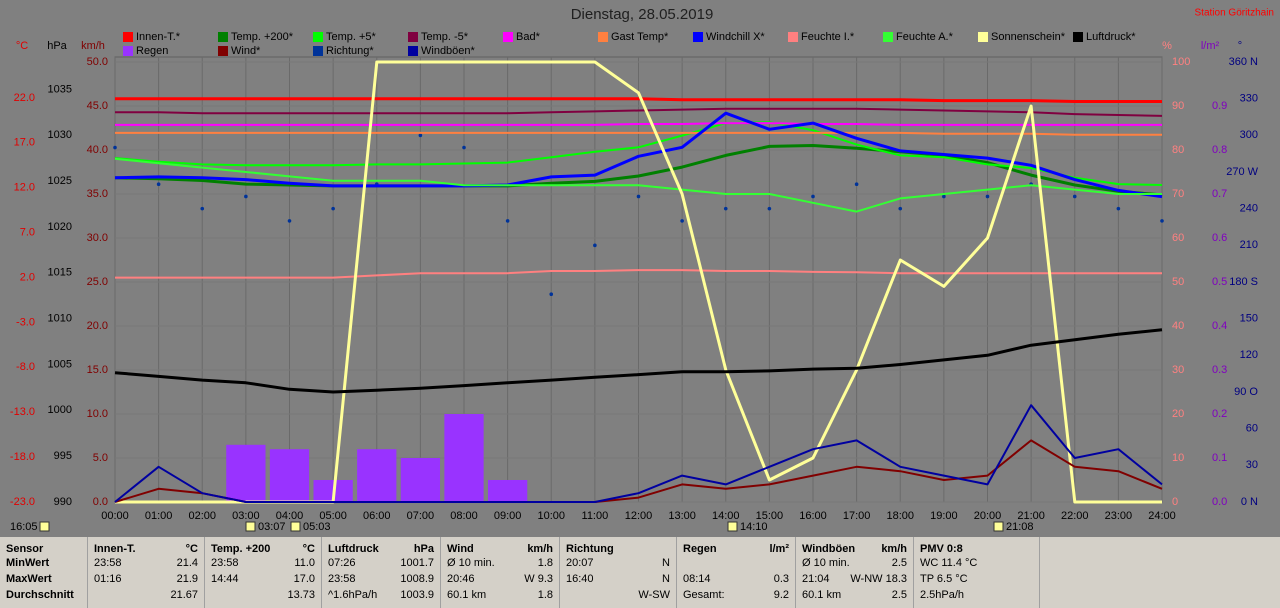 The width and height of the screenshot is (1280, 608). Describe the element at coordinates (1020, 527) in the screenshot. I see `sun-marker-label: 21:08` at that location.